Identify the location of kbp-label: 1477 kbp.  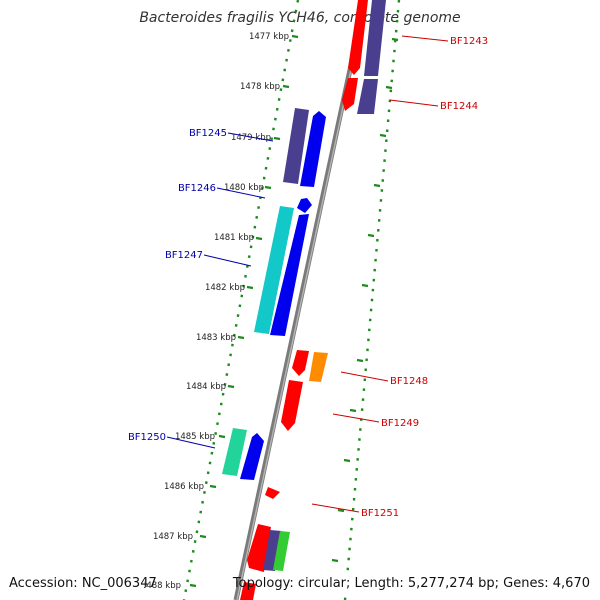
(269, 37).